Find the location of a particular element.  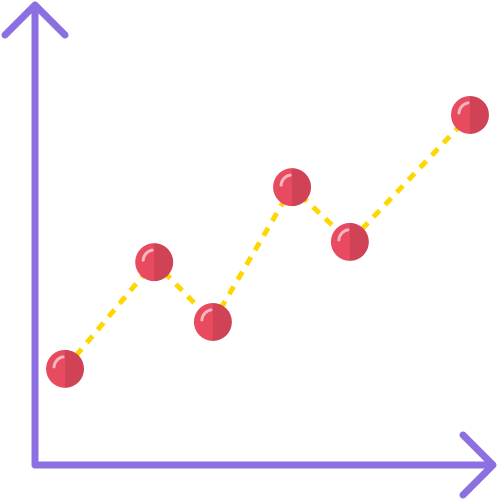

y-axis is located at coordinates (35, 235).